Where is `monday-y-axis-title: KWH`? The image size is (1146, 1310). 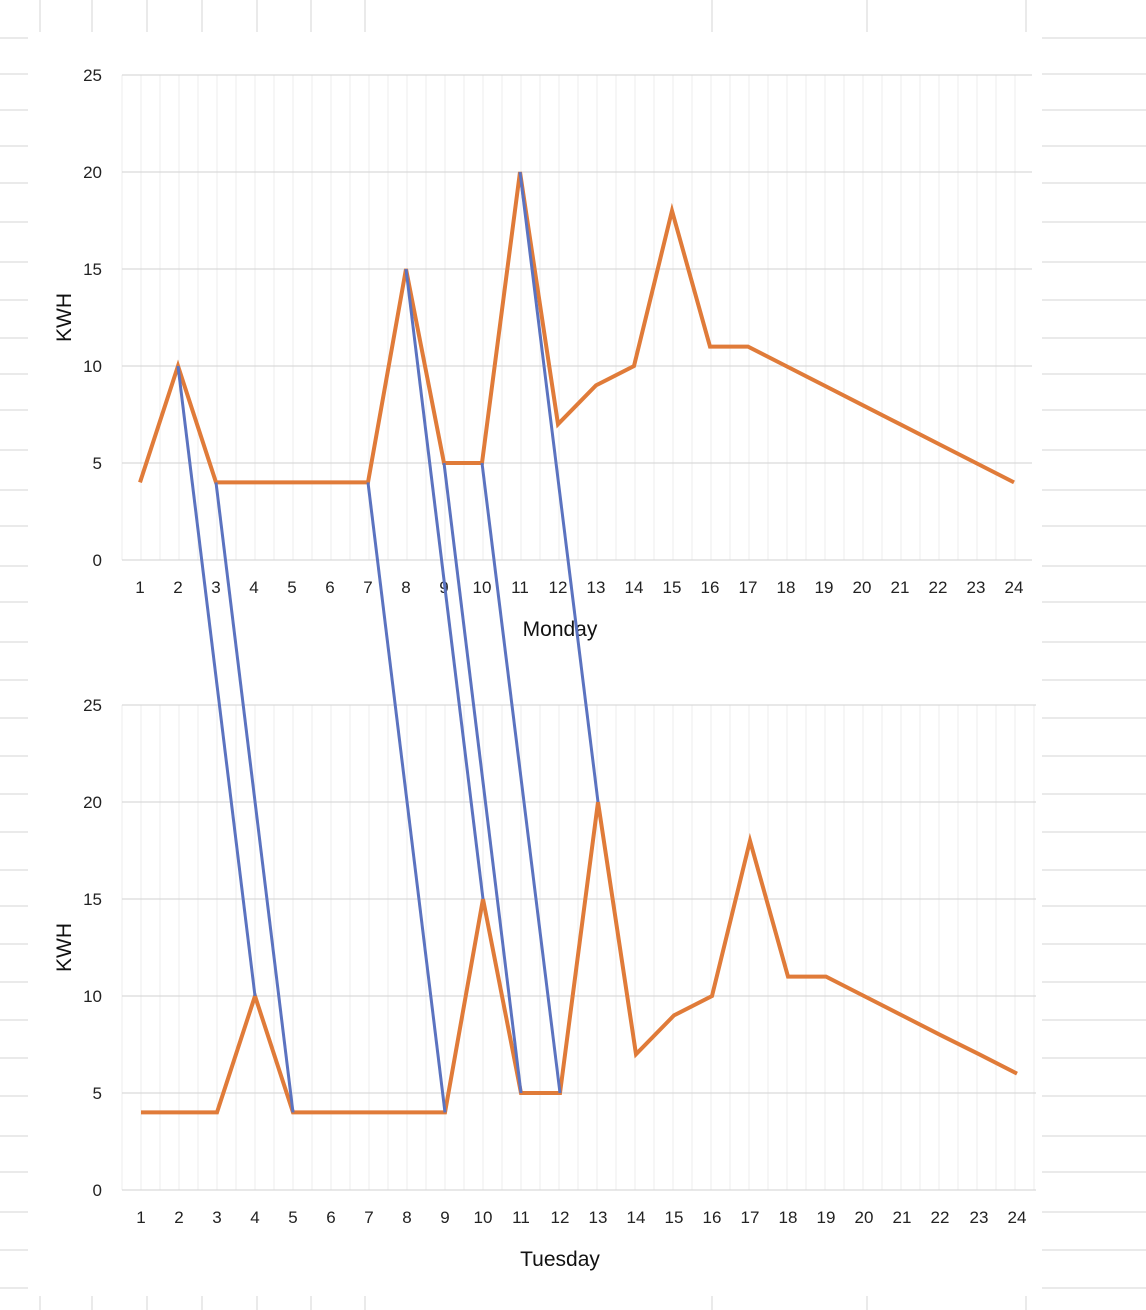
monday-y-axis-title: KWH is located at coordinates (64, 317).